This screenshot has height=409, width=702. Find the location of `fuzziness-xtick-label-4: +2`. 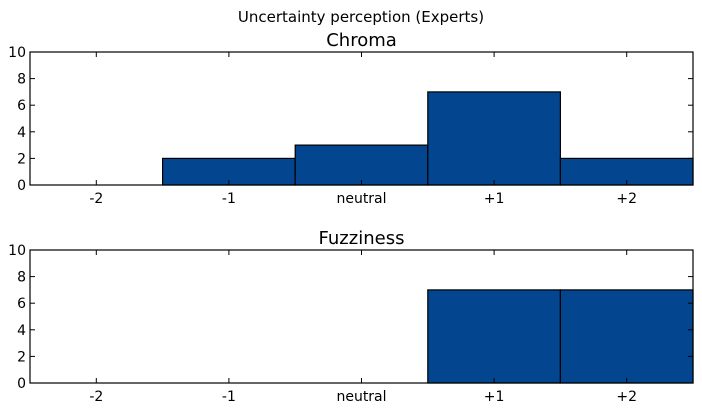

fuzziness-xtick-label-4: +2 is located at coordinates (626, 397).